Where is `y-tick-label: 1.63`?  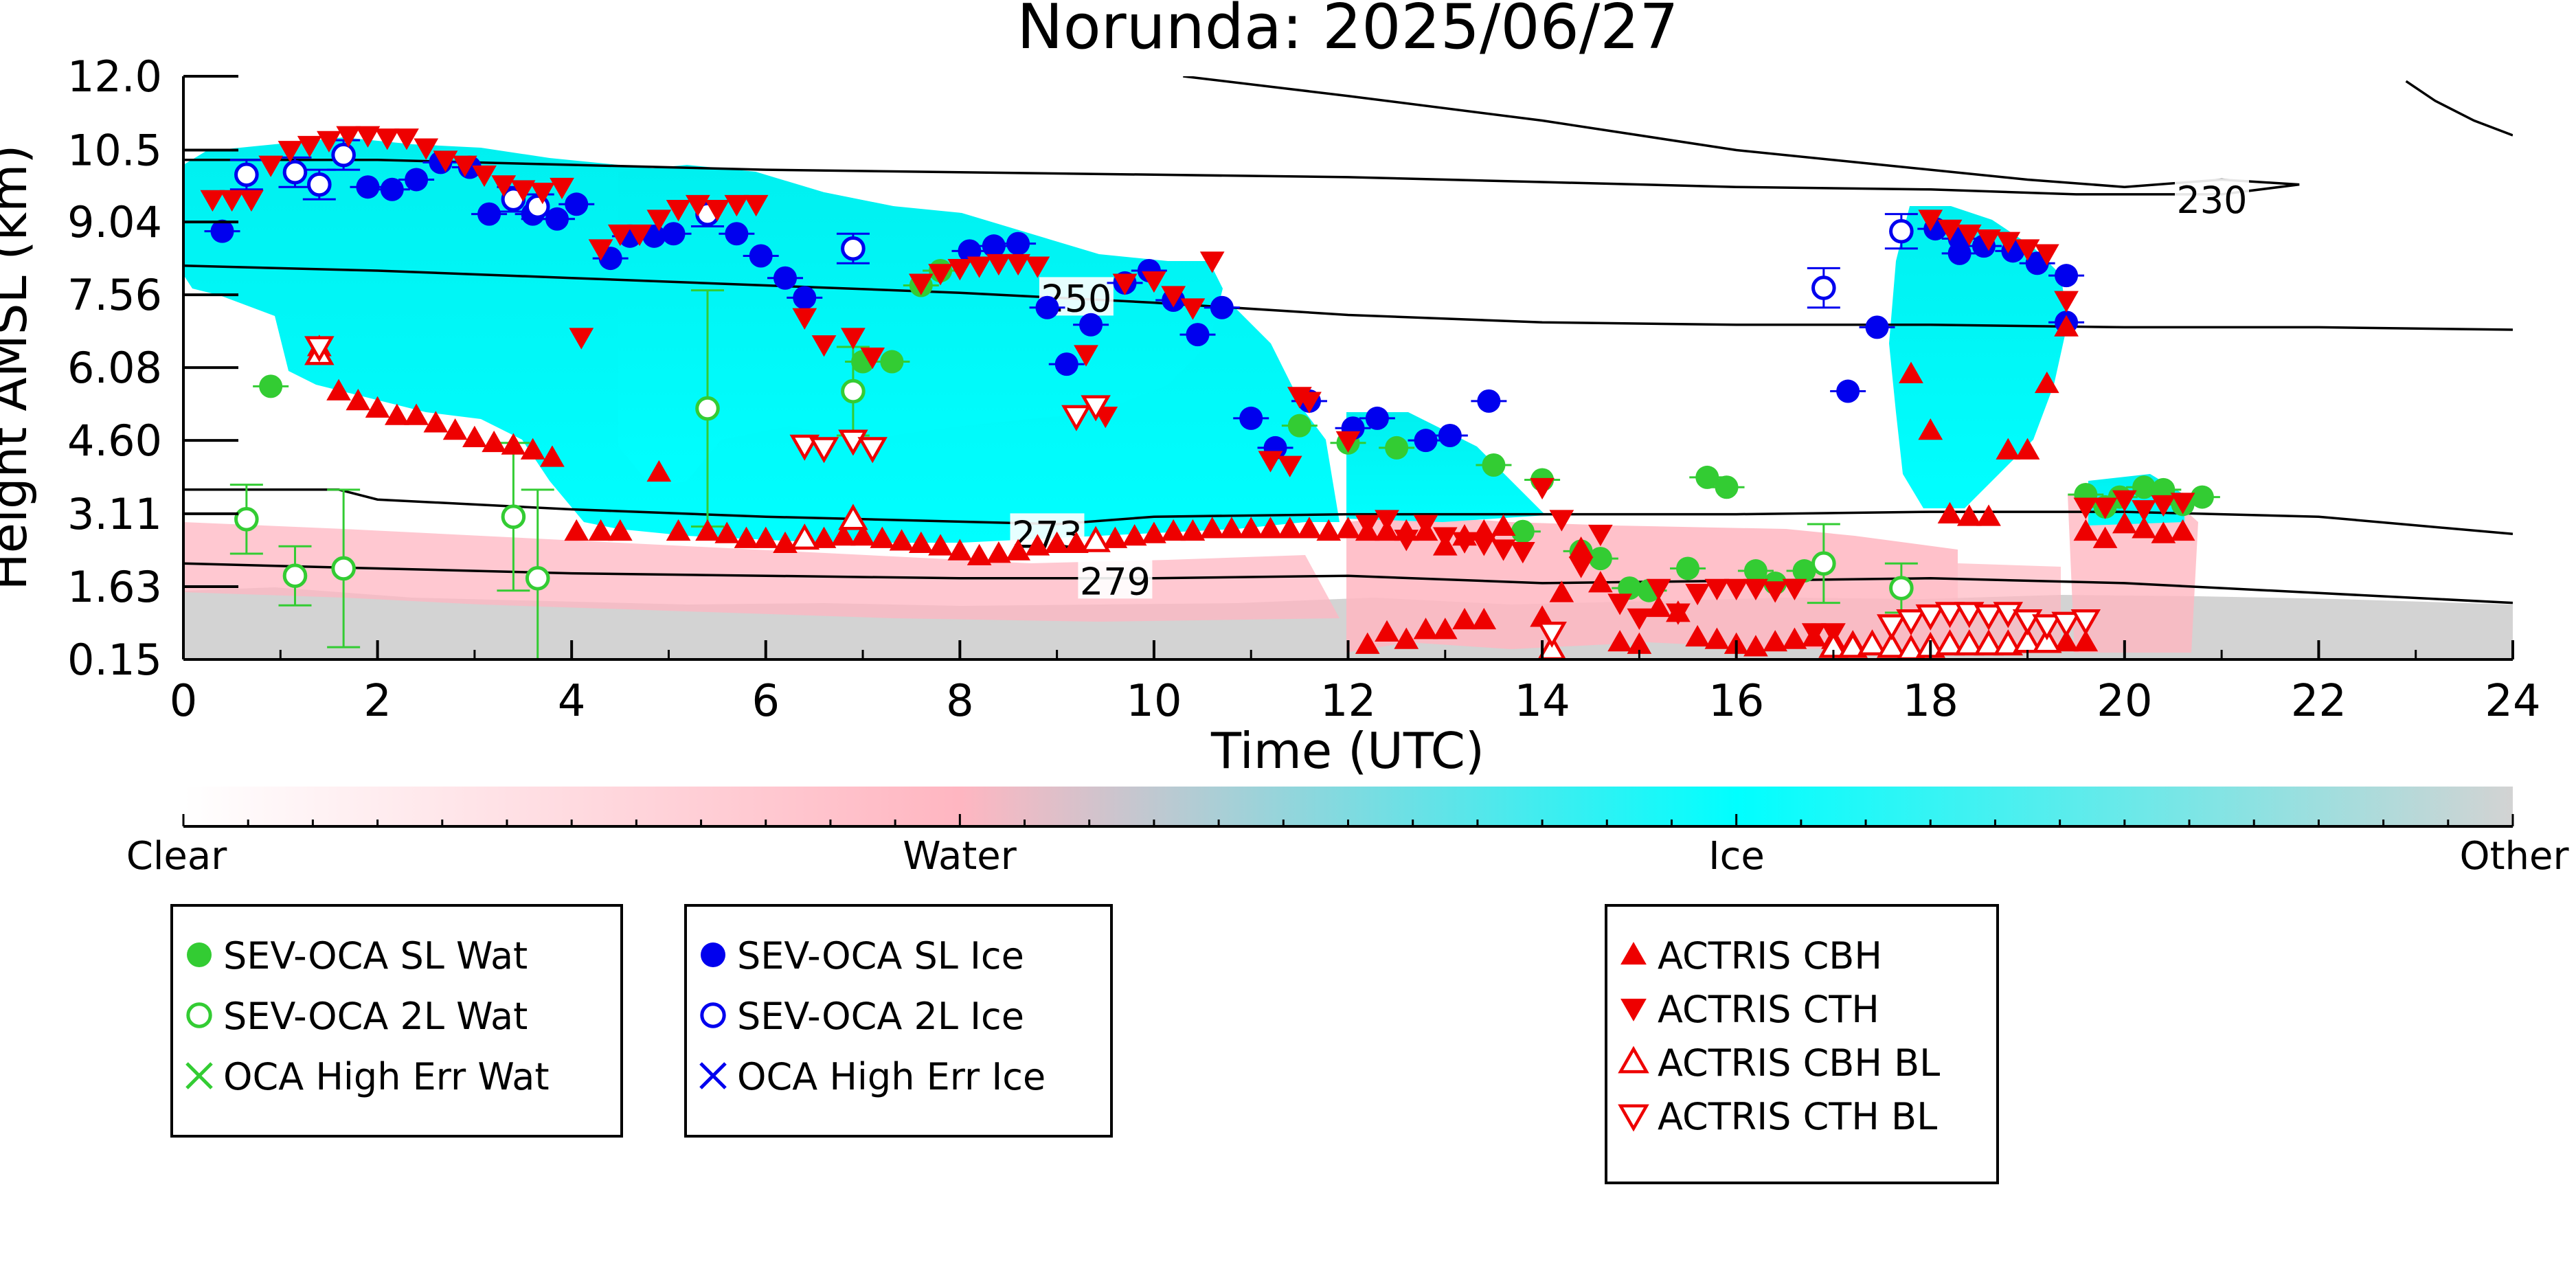
y-tick-label: 1.63 is located at coordinates (114, 587).